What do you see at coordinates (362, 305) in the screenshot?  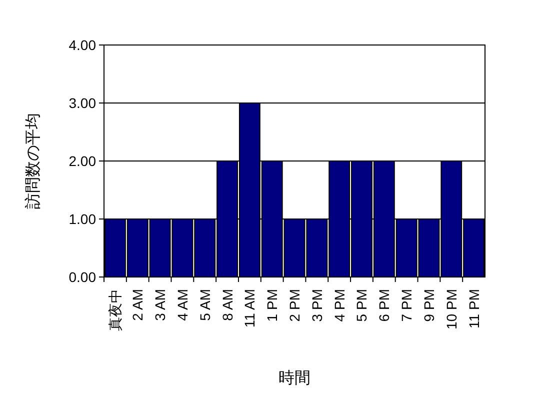 I see `x-tick-label: 5 PM` at bounding box center [362, 305].